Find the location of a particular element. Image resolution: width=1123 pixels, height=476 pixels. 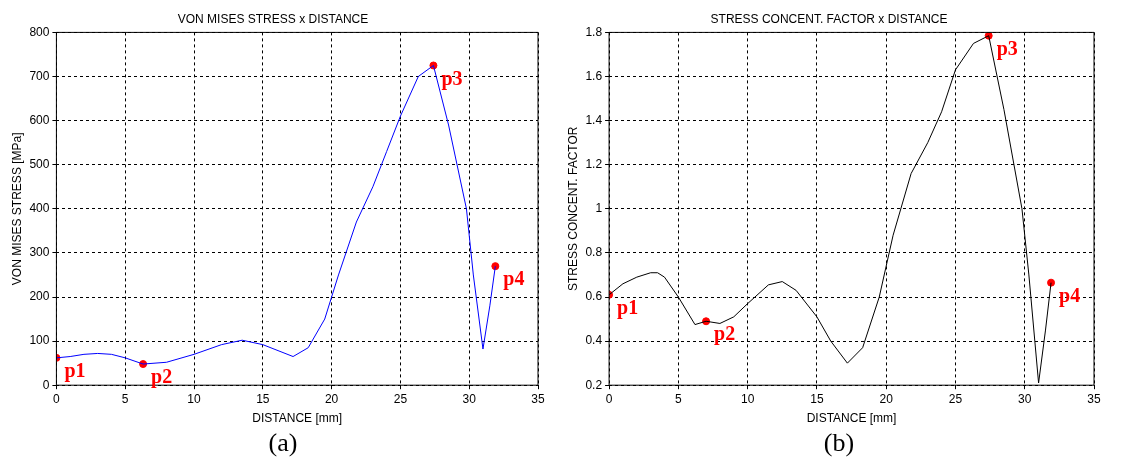

text: (a) is located at coordinates (283, 443).